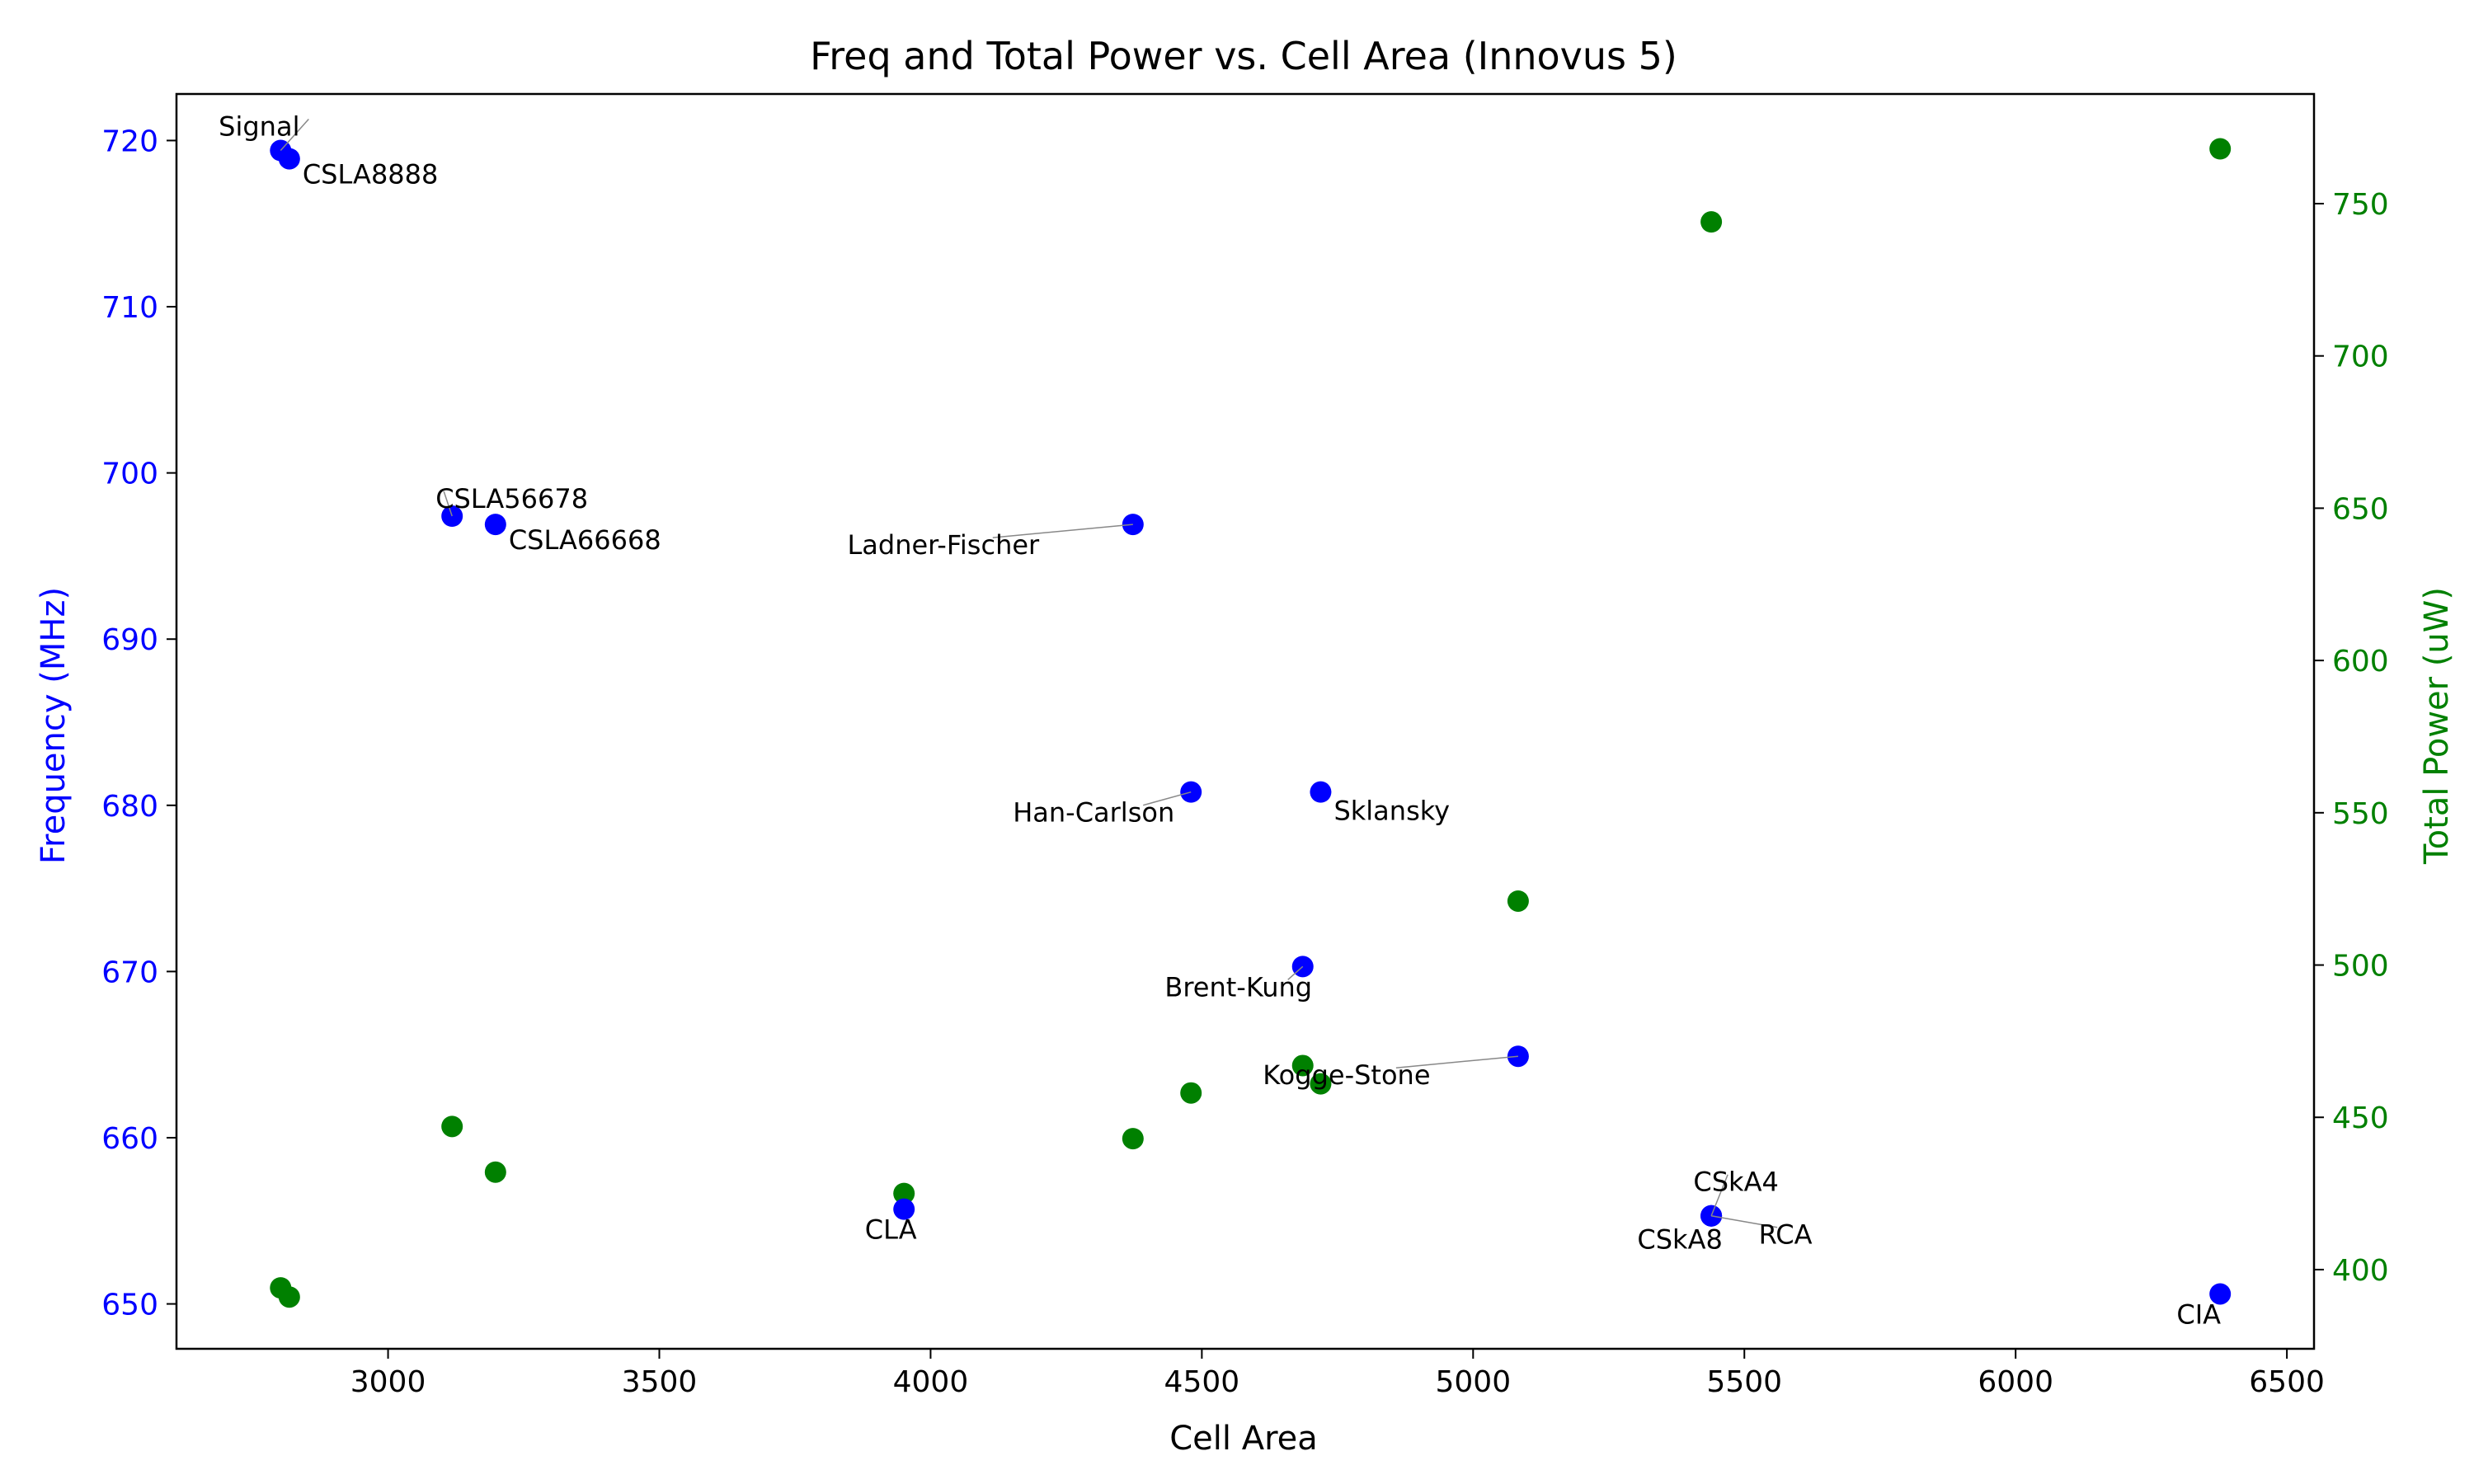  I want to click on x-axis-title: Cell Area, so click(1243, 1439).